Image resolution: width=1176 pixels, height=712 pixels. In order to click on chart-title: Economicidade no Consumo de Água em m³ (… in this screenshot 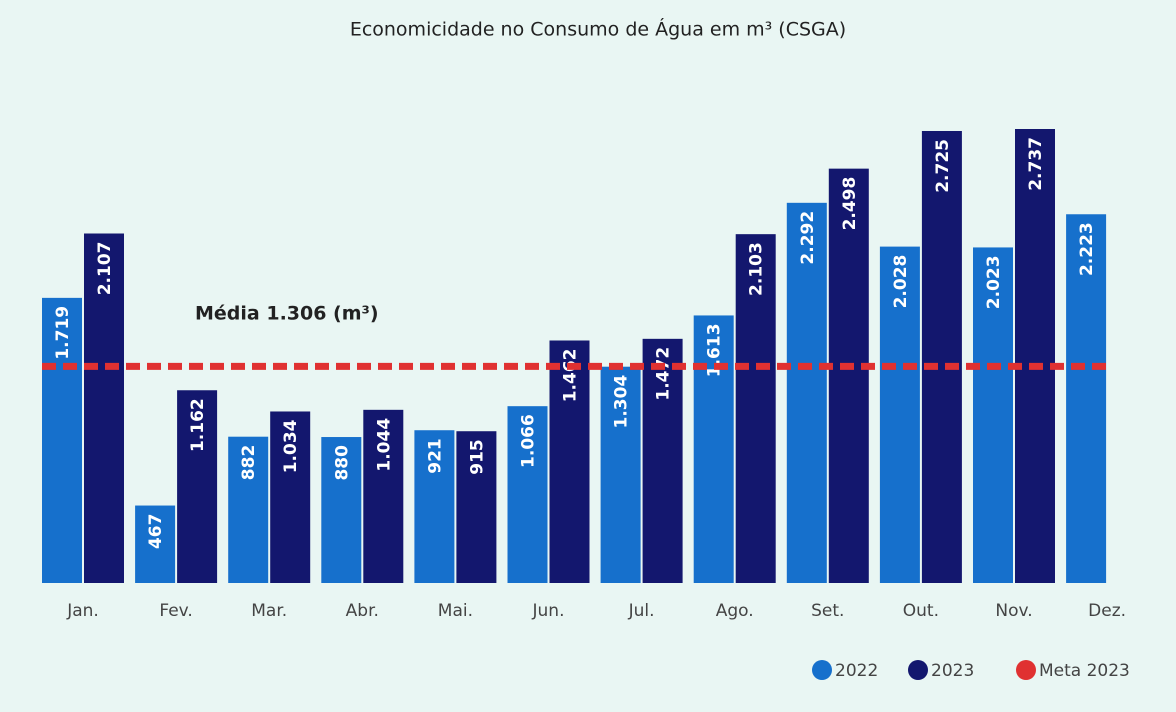, I will do `click(598, 29)`.